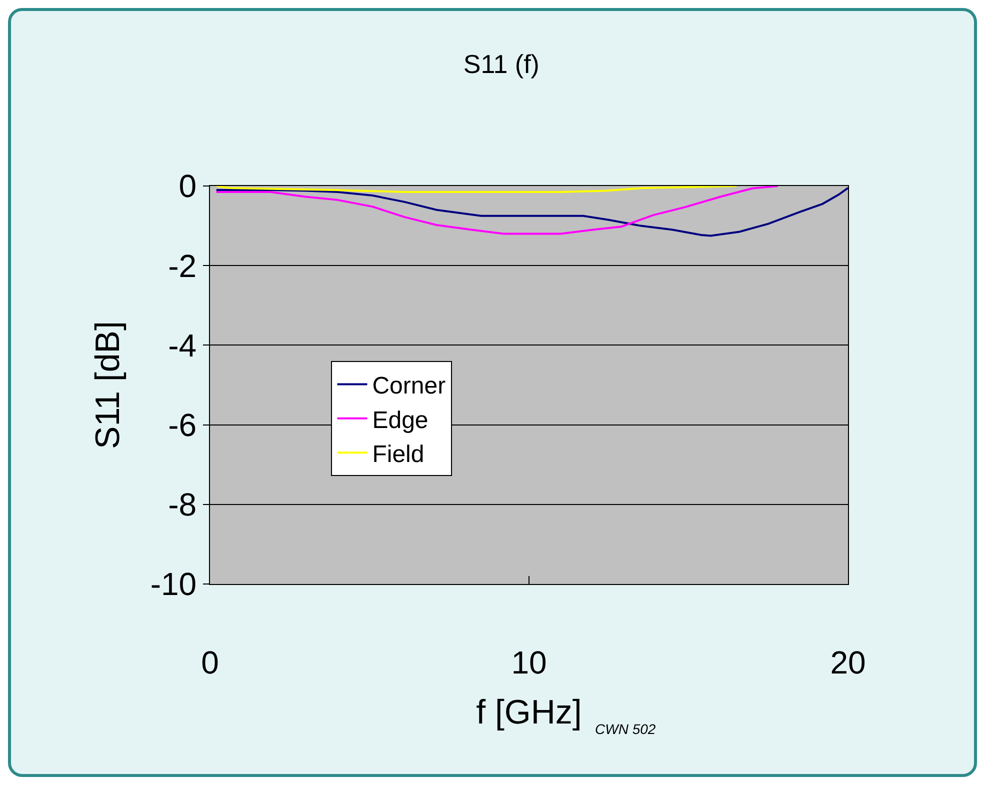  Describe the element at coordinates (529, 713) in the screenshot. I see `x-axis-title: f [GHz]` at that location.